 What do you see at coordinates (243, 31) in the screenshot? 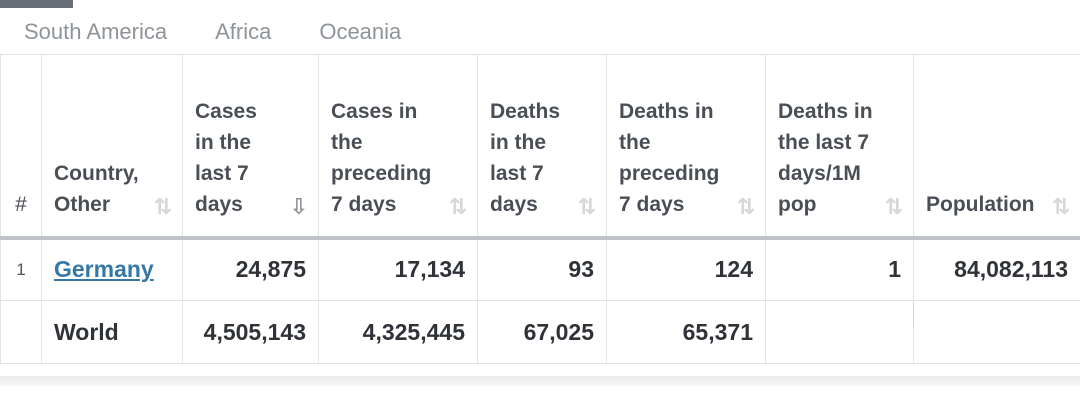
I see `tab-africa: Africa` at bounding box center [243, 31].